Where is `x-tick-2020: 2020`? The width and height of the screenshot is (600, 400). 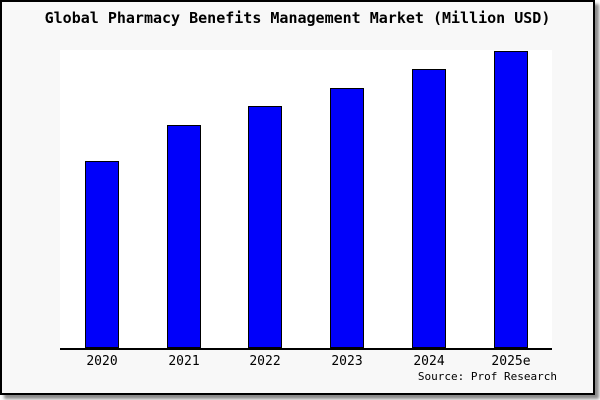 x-tick-2020: 2020 is located at coordinates (102, 361).